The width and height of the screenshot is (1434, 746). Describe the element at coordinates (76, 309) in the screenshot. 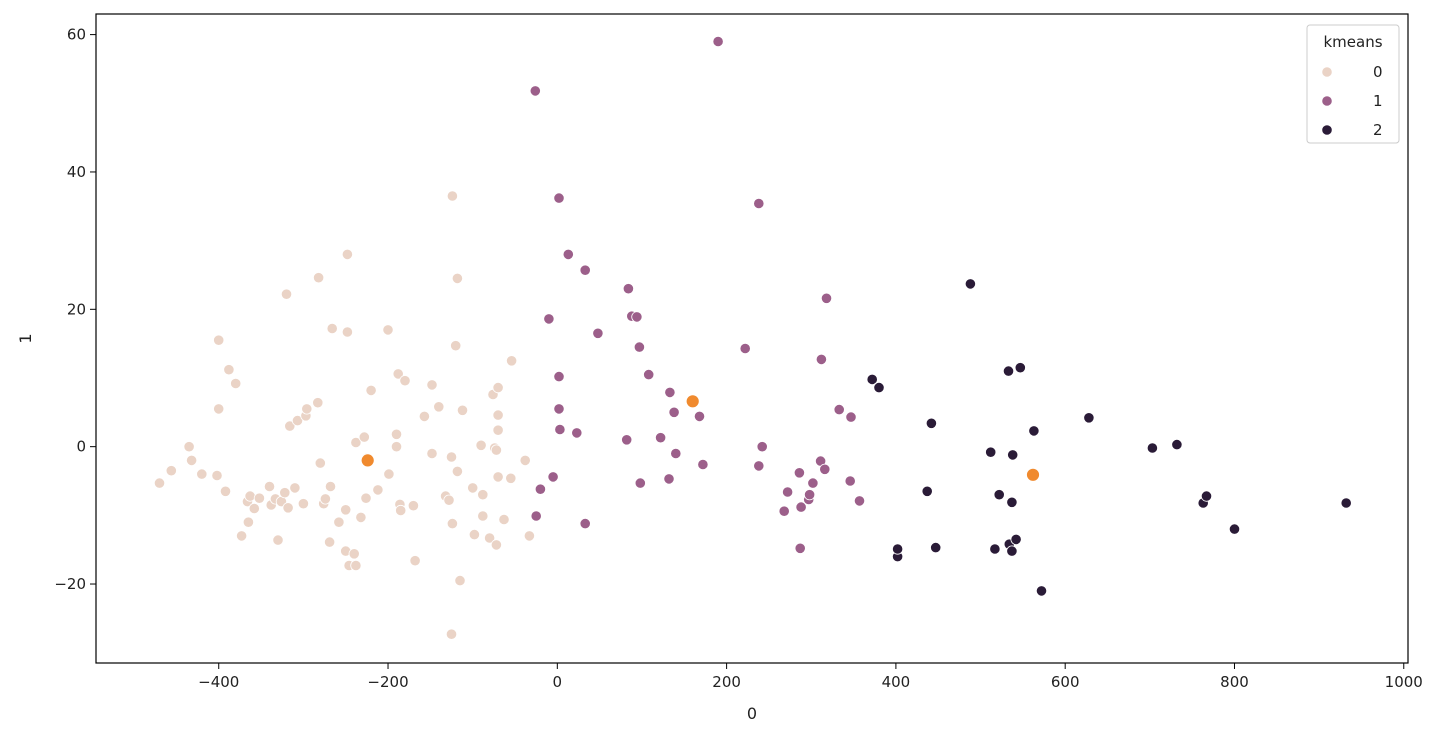

I see `y-tick-label: 20` at that location.